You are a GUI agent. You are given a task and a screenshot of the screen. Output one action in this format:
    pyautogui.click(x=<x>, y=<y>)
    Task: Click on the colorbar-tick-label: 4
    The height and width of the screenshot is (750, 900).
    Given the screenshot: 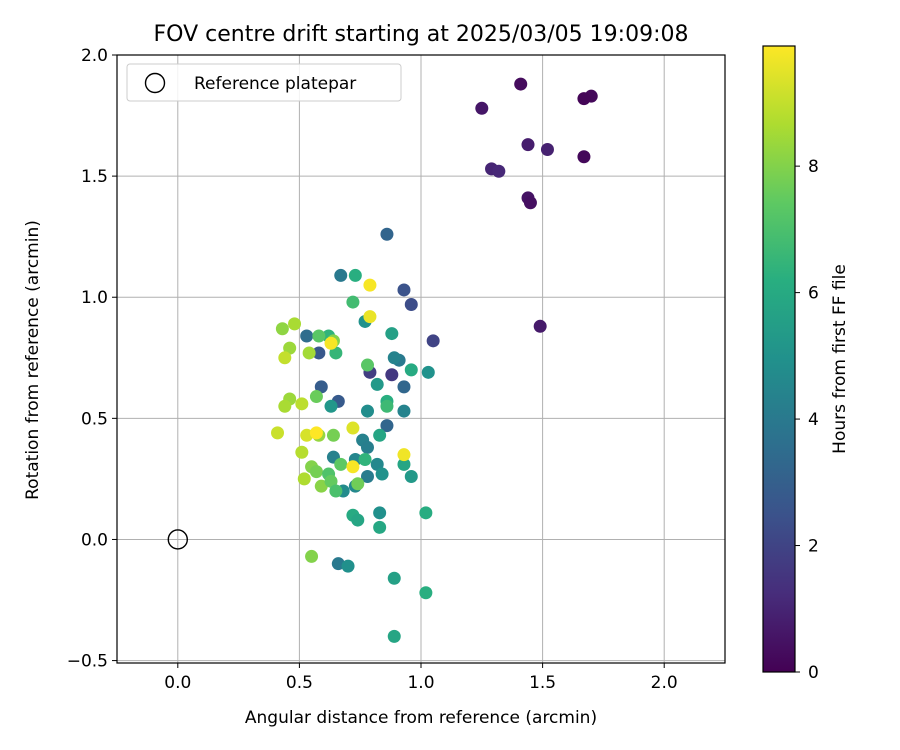 What is the action you would take?
    pyautogui.click(x=813, y=420)
    